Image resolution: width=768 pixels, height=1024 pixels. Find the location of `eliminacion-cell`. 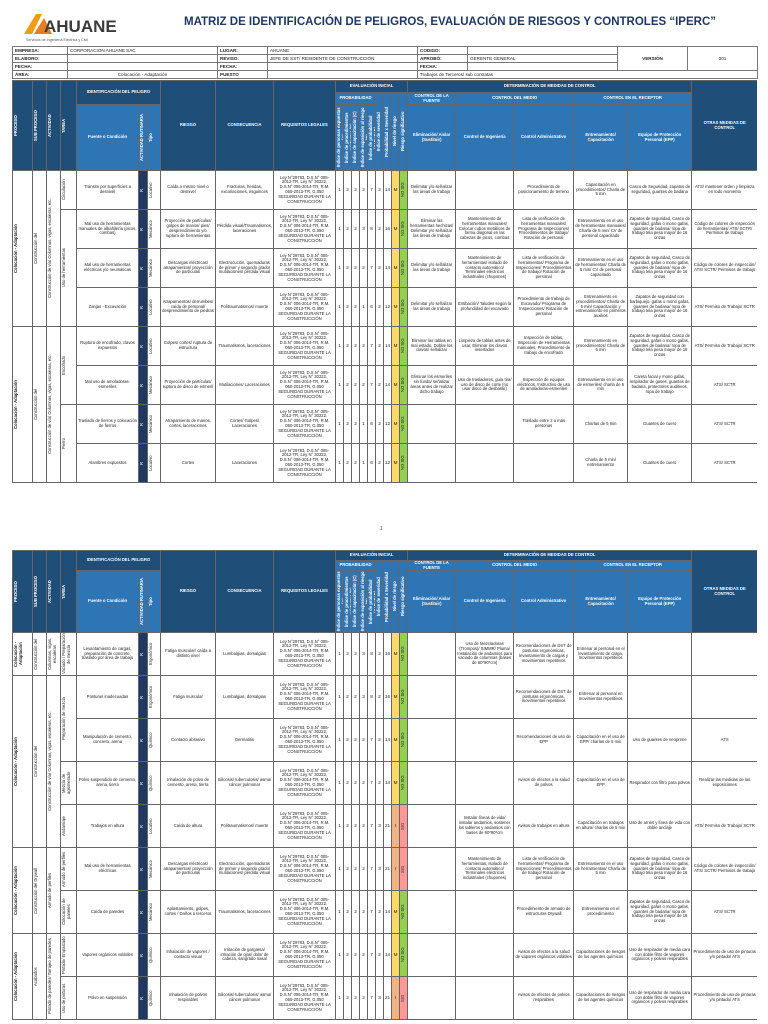

eliminacion-cell is located at coordinates (432, 740).